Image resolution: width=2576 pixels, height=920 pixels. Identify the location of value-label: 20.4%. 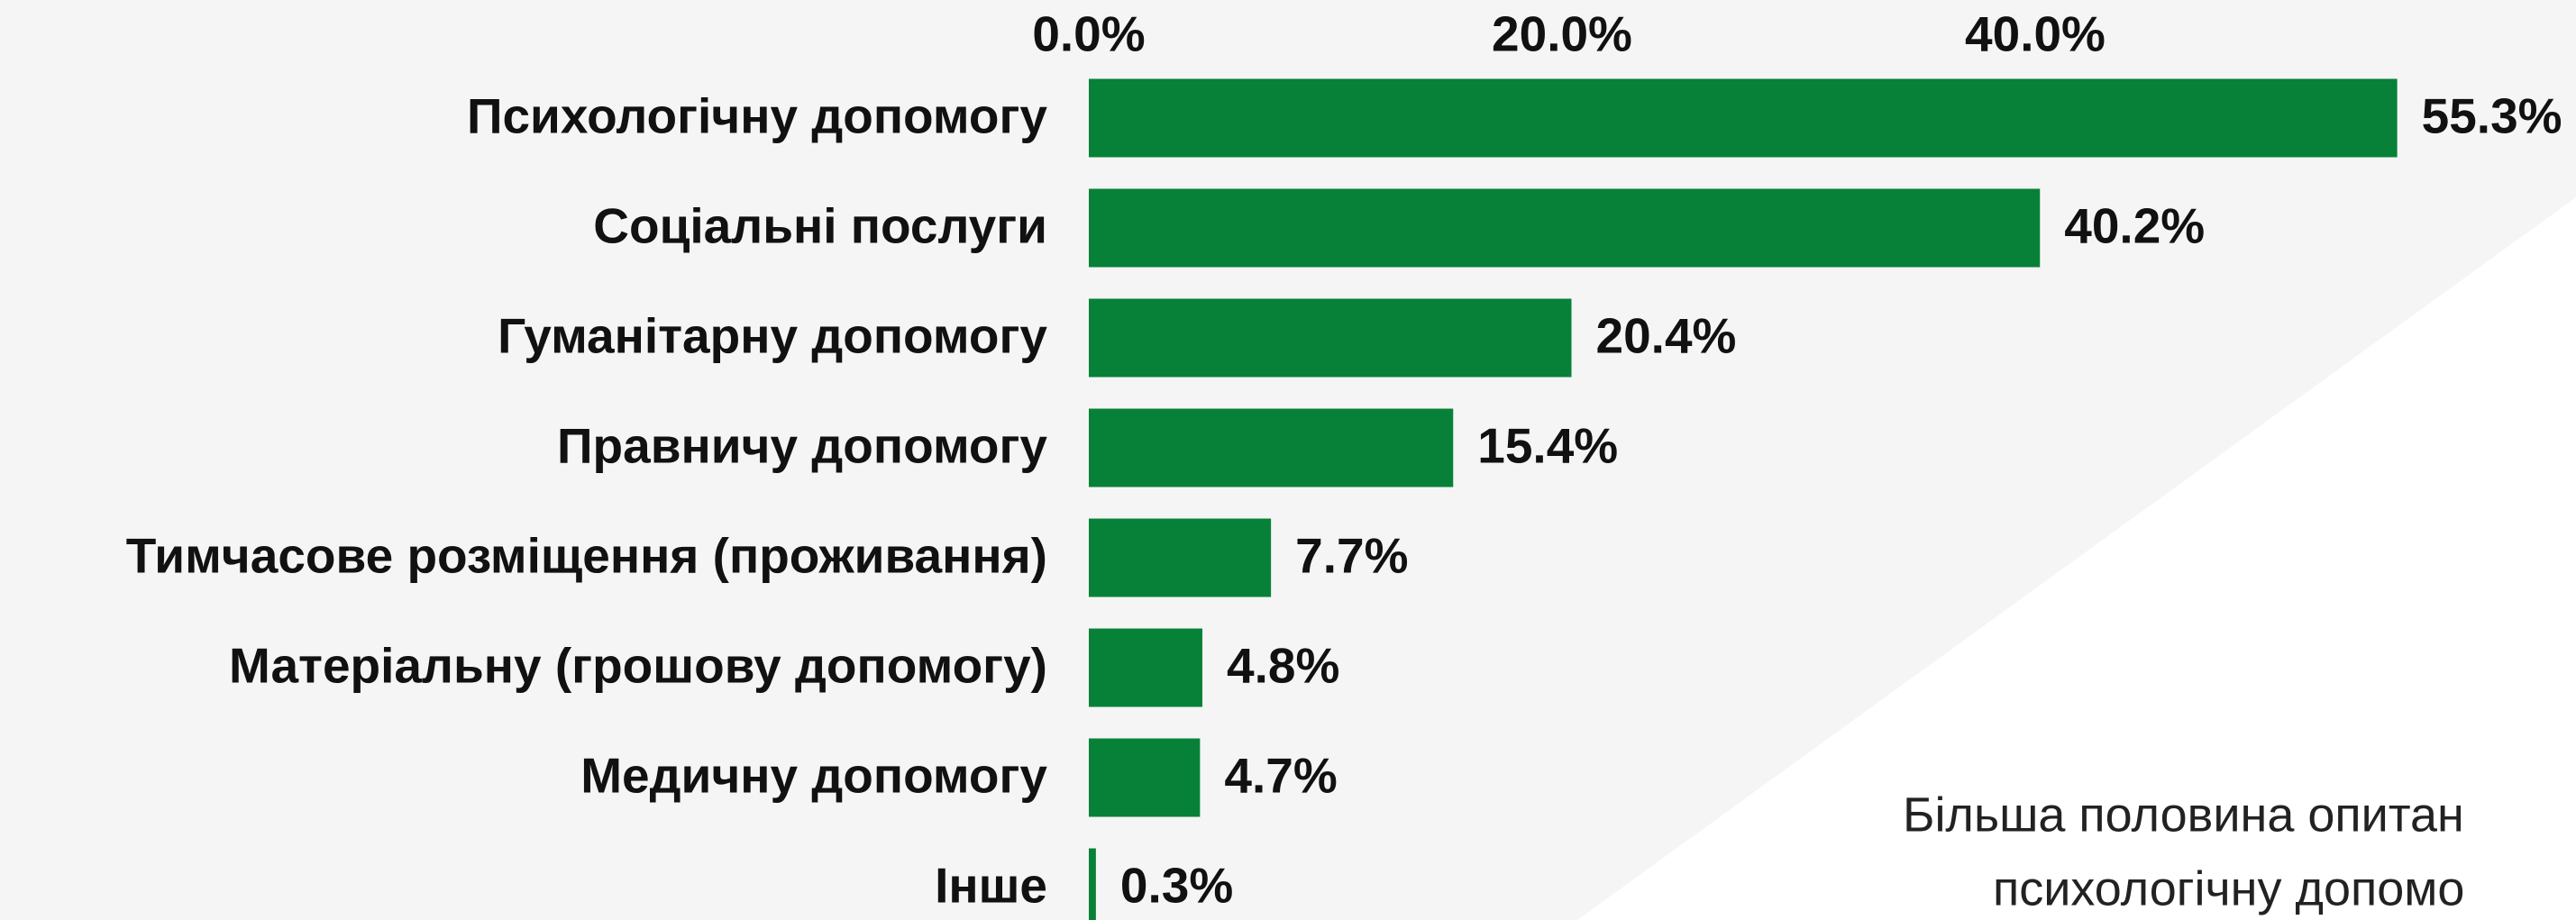
(1666, 336).